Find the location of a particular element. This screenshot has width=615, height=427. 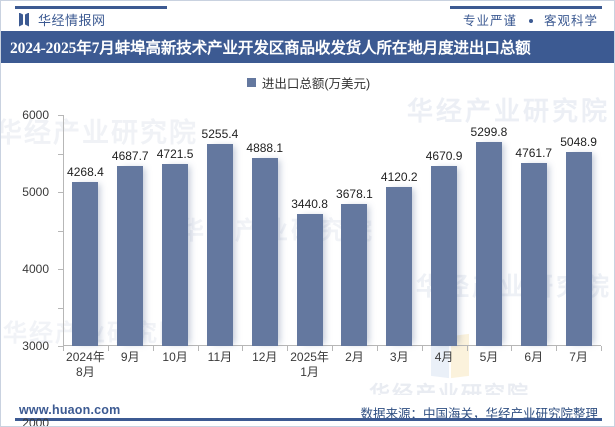

x-tick-label-line: 10月 is located at coordinates (175, 357).